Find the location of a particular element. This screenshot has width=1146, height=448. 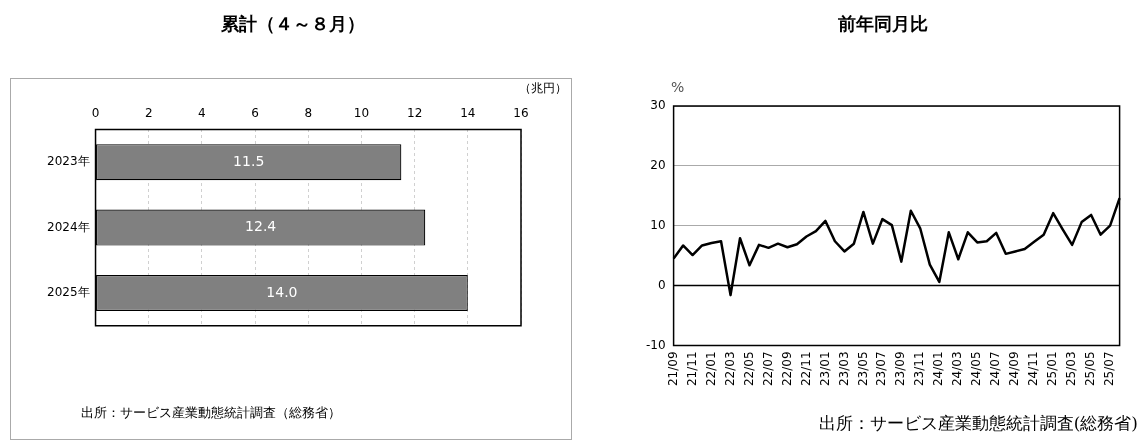

x-tick-label: 23/01 is located at coordinates (824, 369).